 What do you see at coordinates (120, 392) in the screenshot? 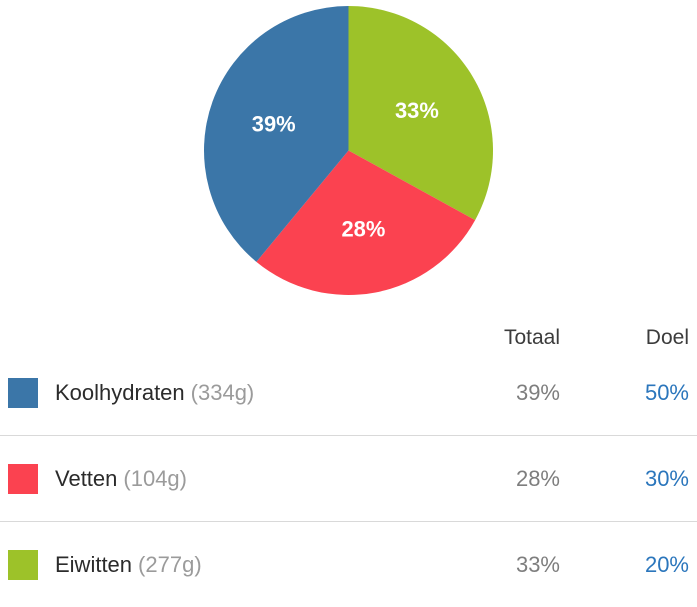
I see `macro-name: Koolhydraten` at bounding box center [120, 392].